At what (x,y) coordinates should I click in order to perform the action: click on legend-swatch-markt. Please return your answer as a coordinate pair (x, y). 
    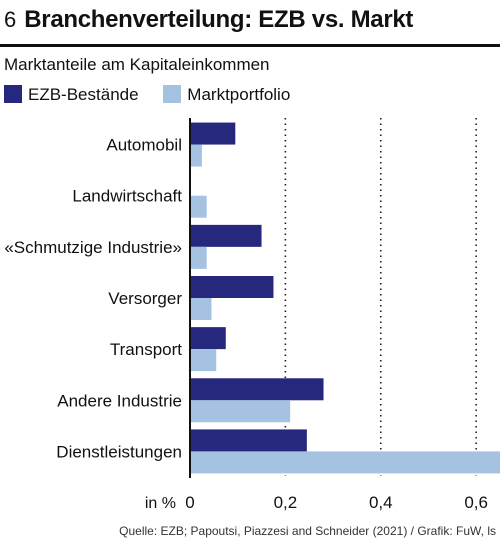
    Looking at the image, I should click on (172, 94).